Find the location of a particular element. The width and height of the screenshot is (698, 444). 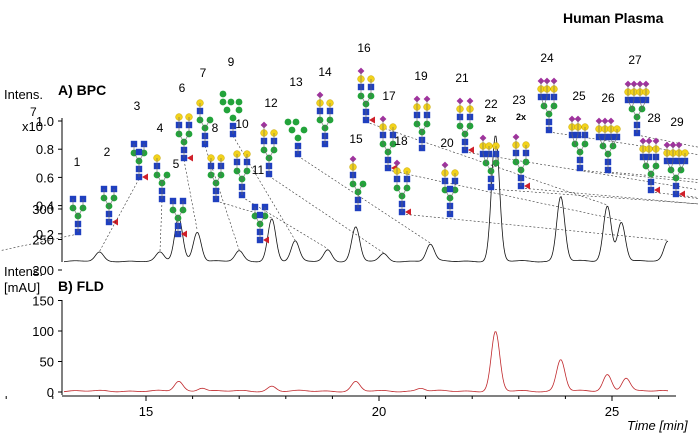

peak-number: 5 is located at coordinates (176, 164).